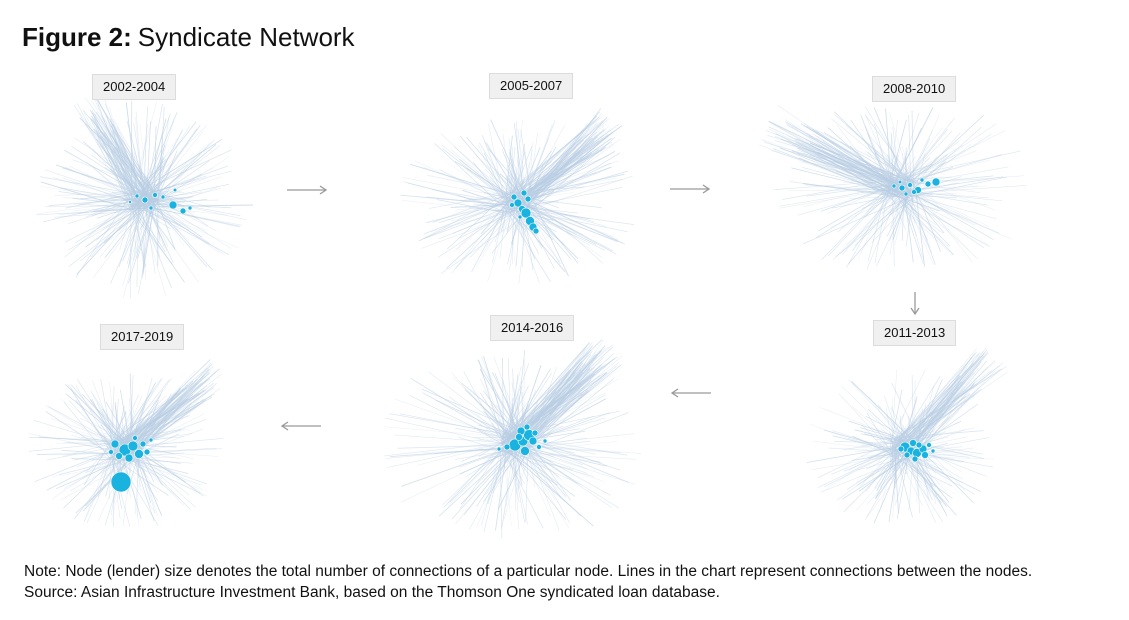 Image resolution: width=1129 pixels, height=620 pixels. I want to click on figure-label: Figure 2:, so click(77, 37).